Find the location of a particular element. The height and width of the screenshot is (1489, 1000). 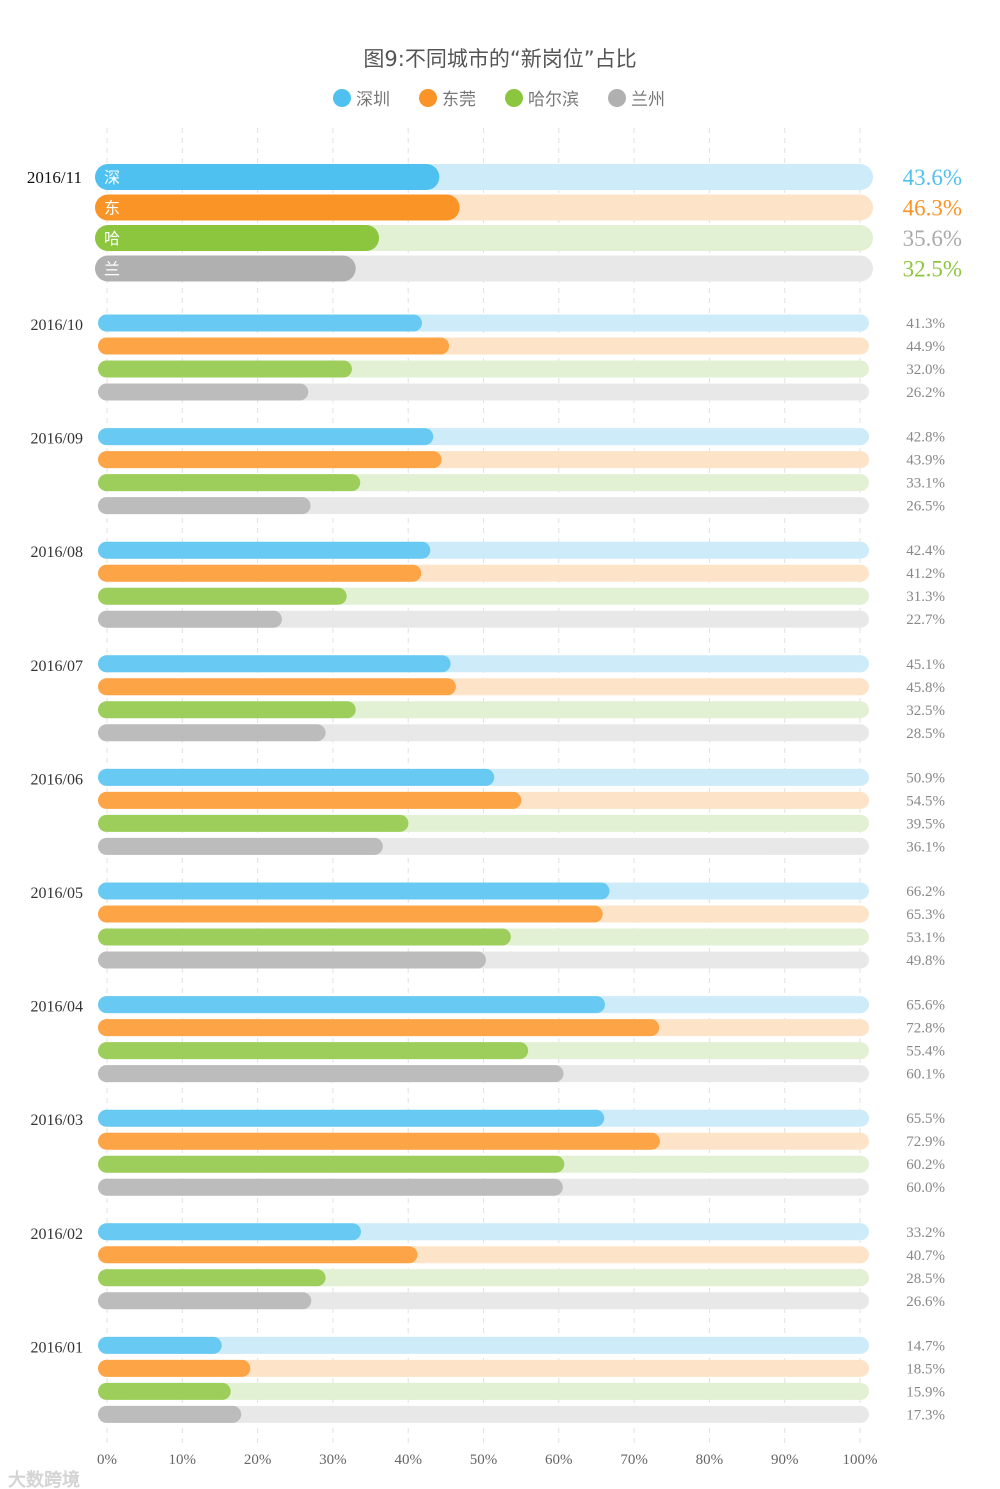

data-label: 43.6% is located at coordinates (932, 177).